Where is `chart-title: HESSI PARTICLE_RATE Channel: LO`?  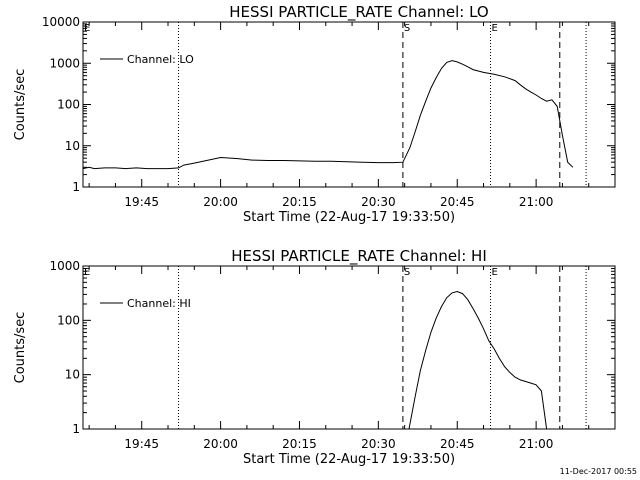
chart-title: HESSI PARTICLE_RATE Channel: LO is located at coordinates (358, 12).